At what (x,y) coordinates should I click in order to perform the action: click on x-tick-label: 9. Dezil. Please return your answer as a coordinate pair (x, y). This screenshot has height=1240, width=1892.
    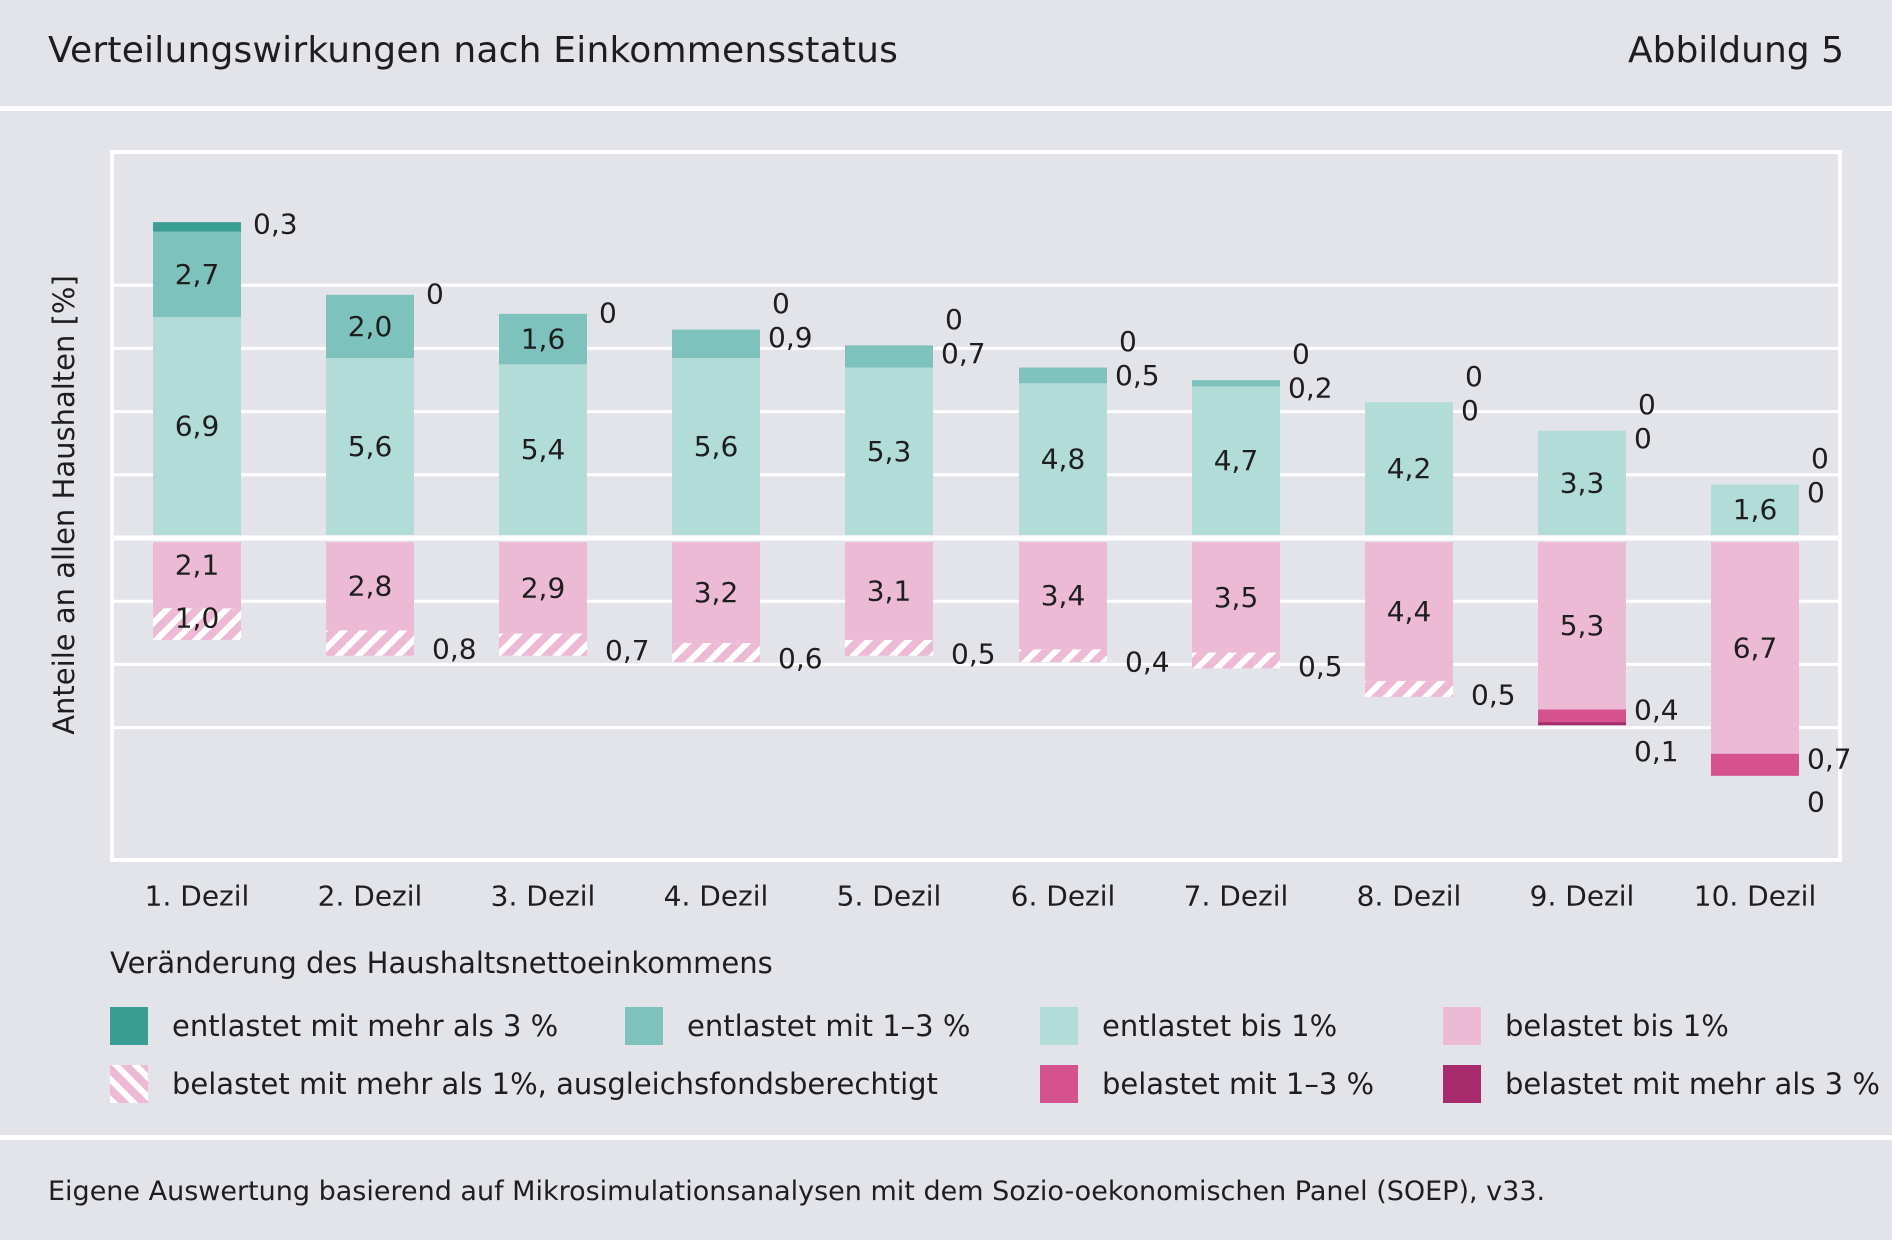
    Looking at the image, I should click on (1582, 896).